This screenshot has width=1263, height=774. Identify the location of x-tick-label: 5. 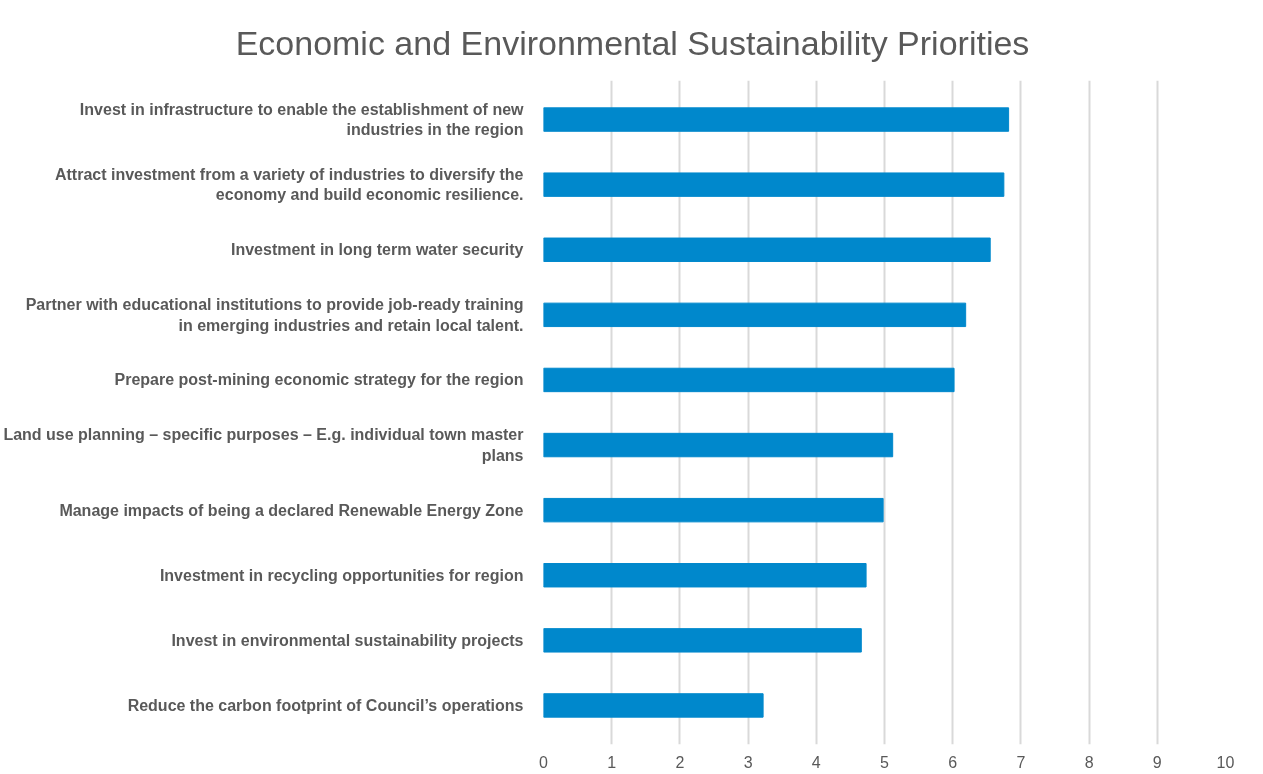
(885, 762).